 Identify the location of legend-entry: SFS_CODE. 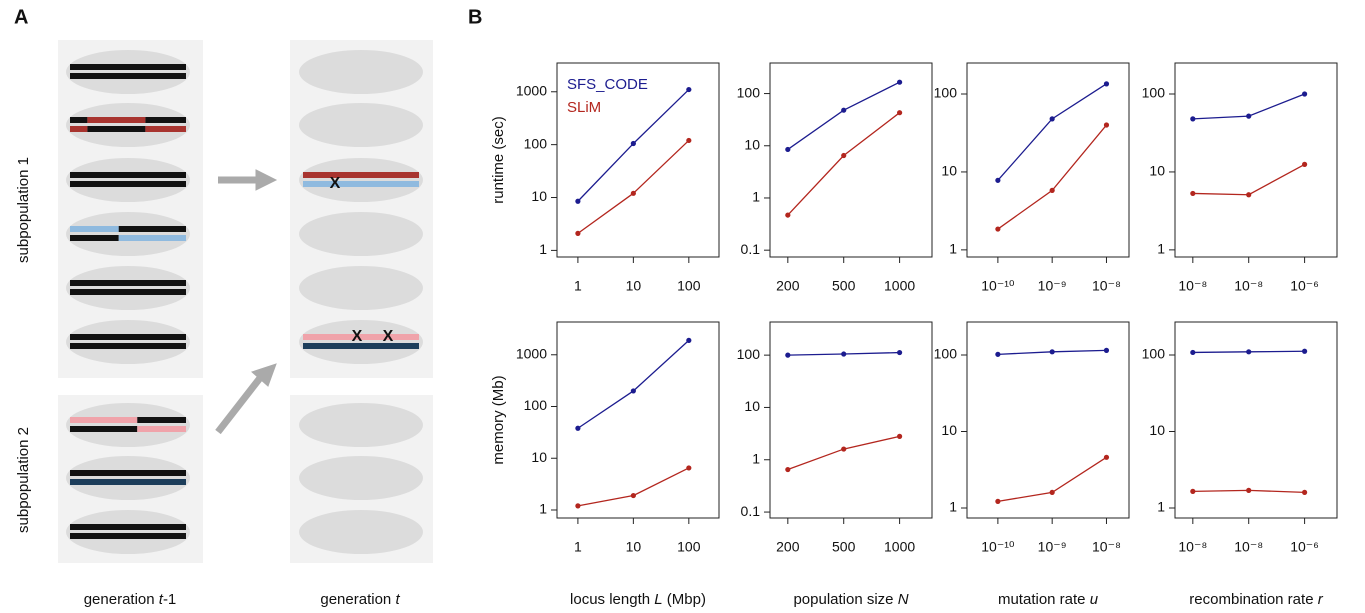
(607, 84).